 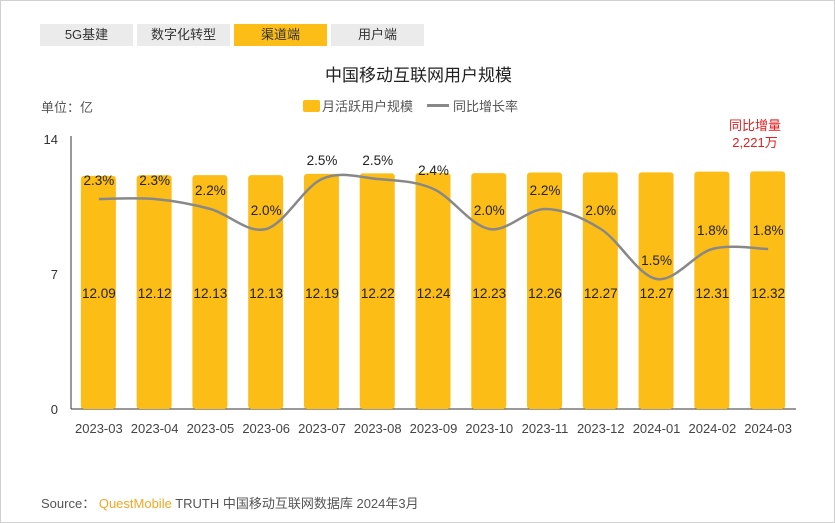 What do you see at coordinates (211, 428) in the screenshot?
I see `x-tick-label: 2023-05` at bounding box center [211, 428].